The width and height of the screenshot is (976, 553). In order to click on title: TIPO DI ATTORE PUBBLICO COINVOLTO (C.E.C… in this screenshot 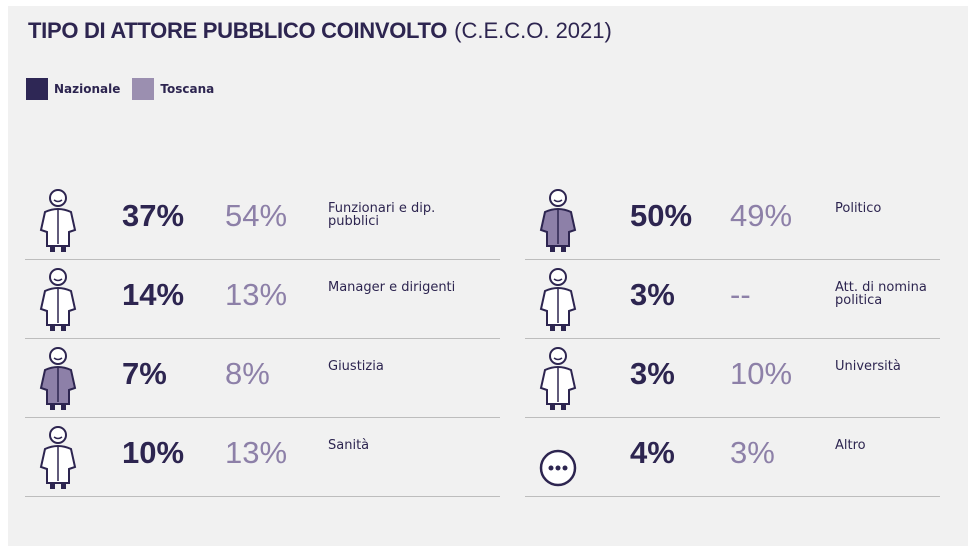, I will do `click(320, 31)`.